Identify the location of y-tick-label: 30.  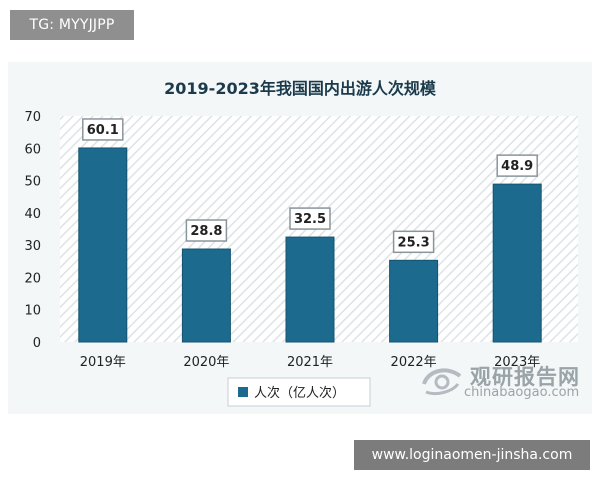
(32, 246).